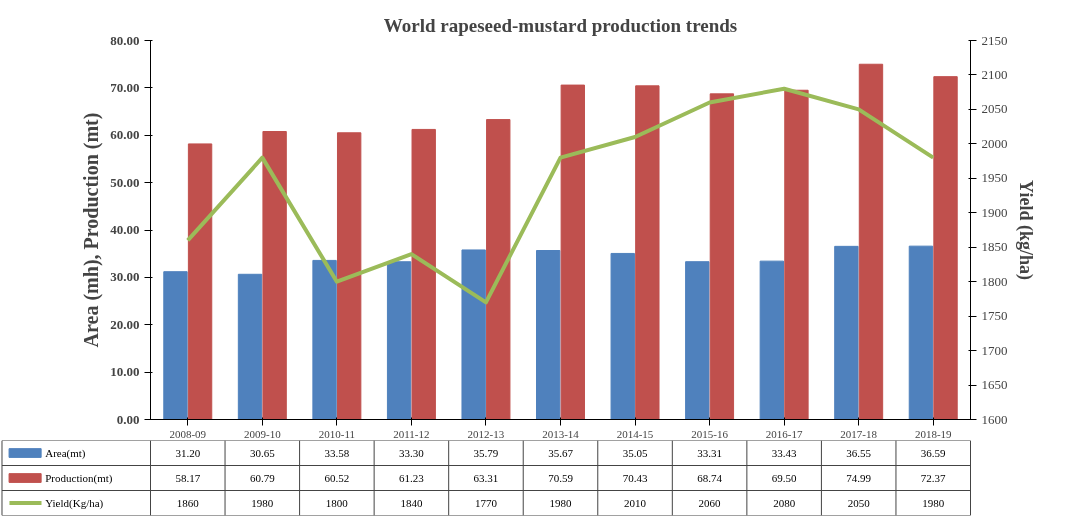 The width and height of the screenshot is (1069, 527). What do you see at coordinates (994, 143) in the screenshot?
I see `y2-tick-label: 2000` at bounding box center [994, 143].